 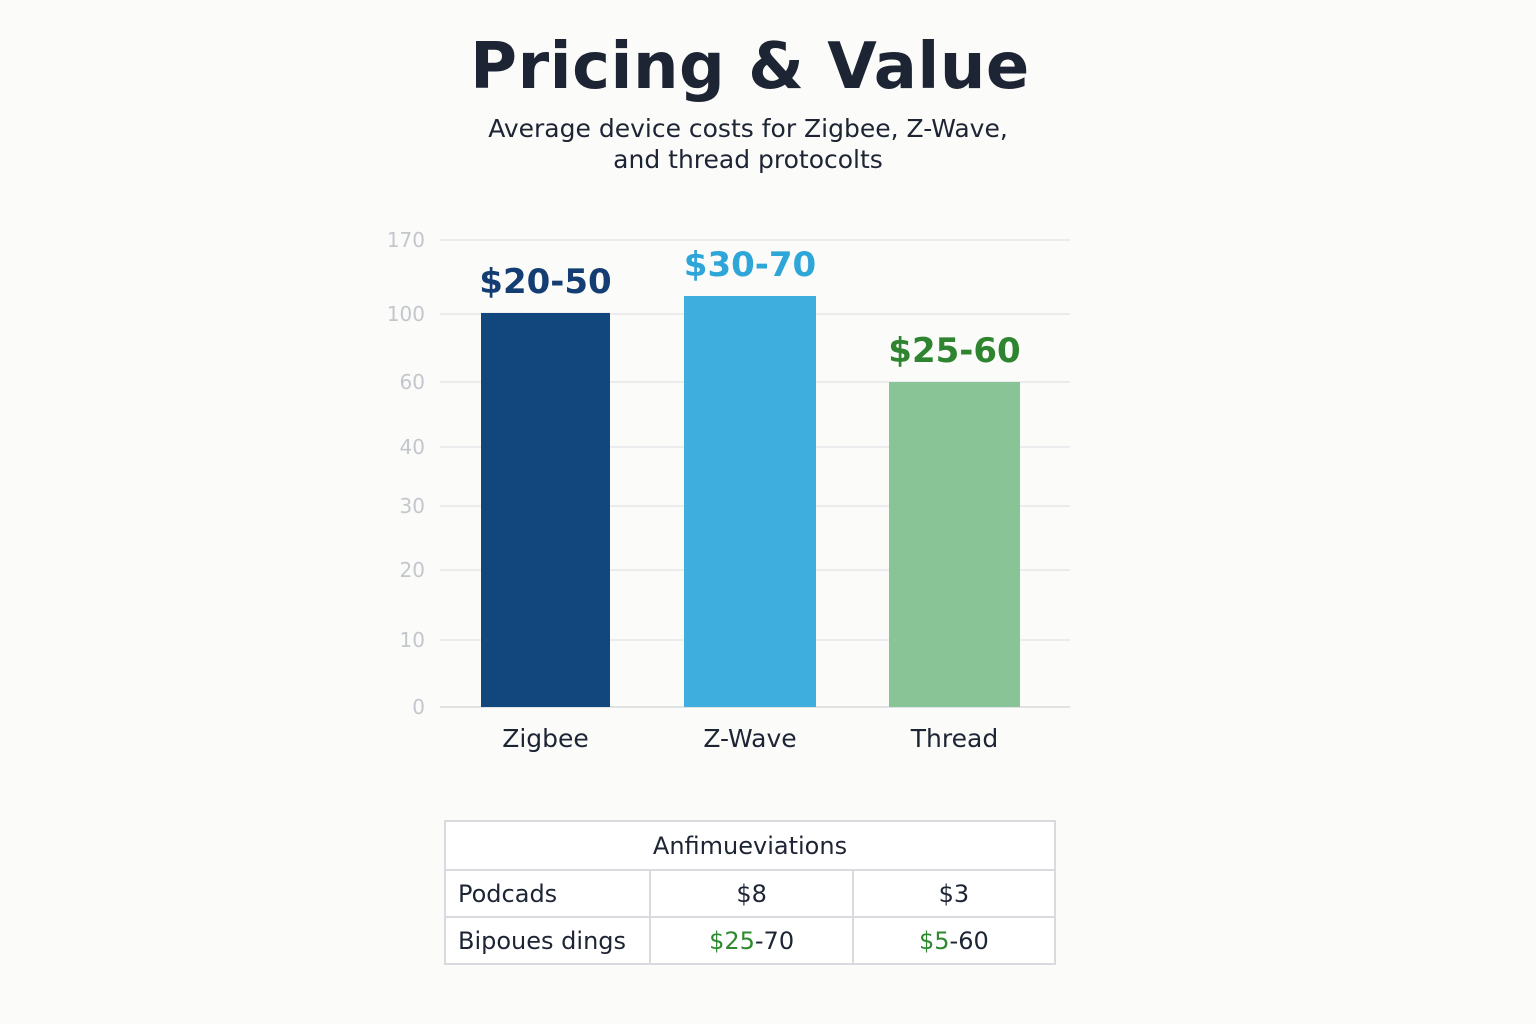 I want to click on table-row: Podcads $8 $3, so click(x=750, y=893).